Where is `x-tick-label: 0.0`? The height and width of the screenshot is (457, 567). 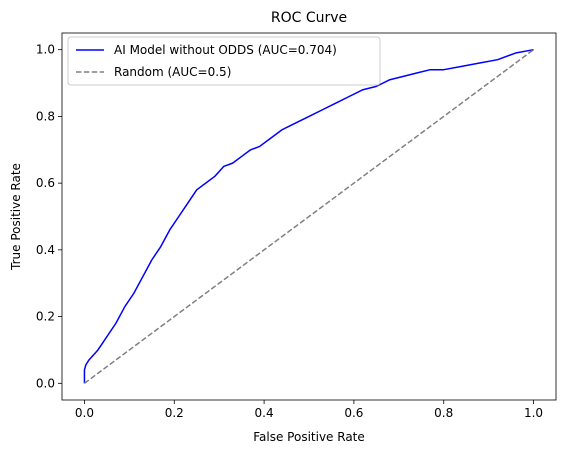 x-tick-label: 0.0 is located at coordinates (84, 413).